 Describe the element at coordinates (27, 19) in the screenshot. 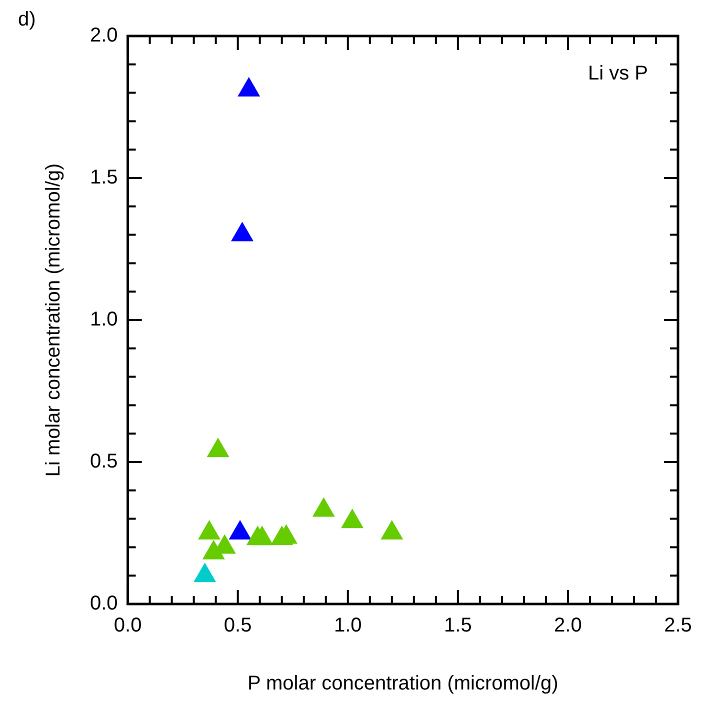

I see `chart-title: d)` at that location.